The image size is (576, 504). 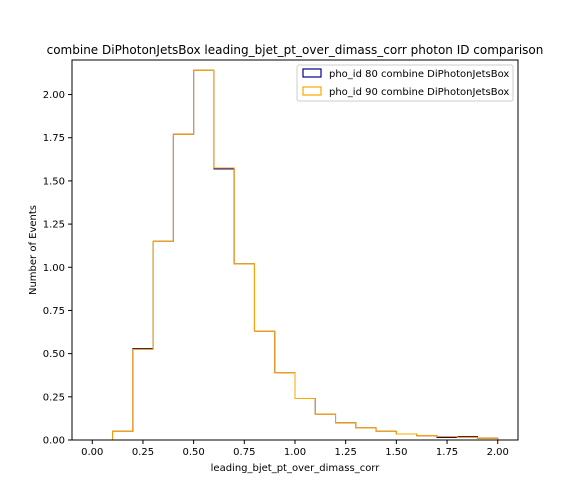 What do you see at coordinates (346, 452) in the screenshot?
I see `x-tick-label: 1.25` at bounding box center [346, 452].